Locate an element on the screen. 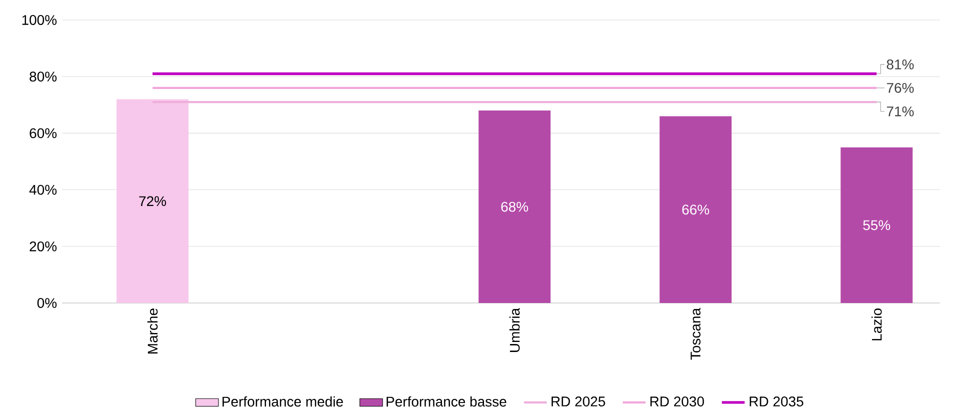  x-tick-label: Umbria is located at coordinates (514, 330).